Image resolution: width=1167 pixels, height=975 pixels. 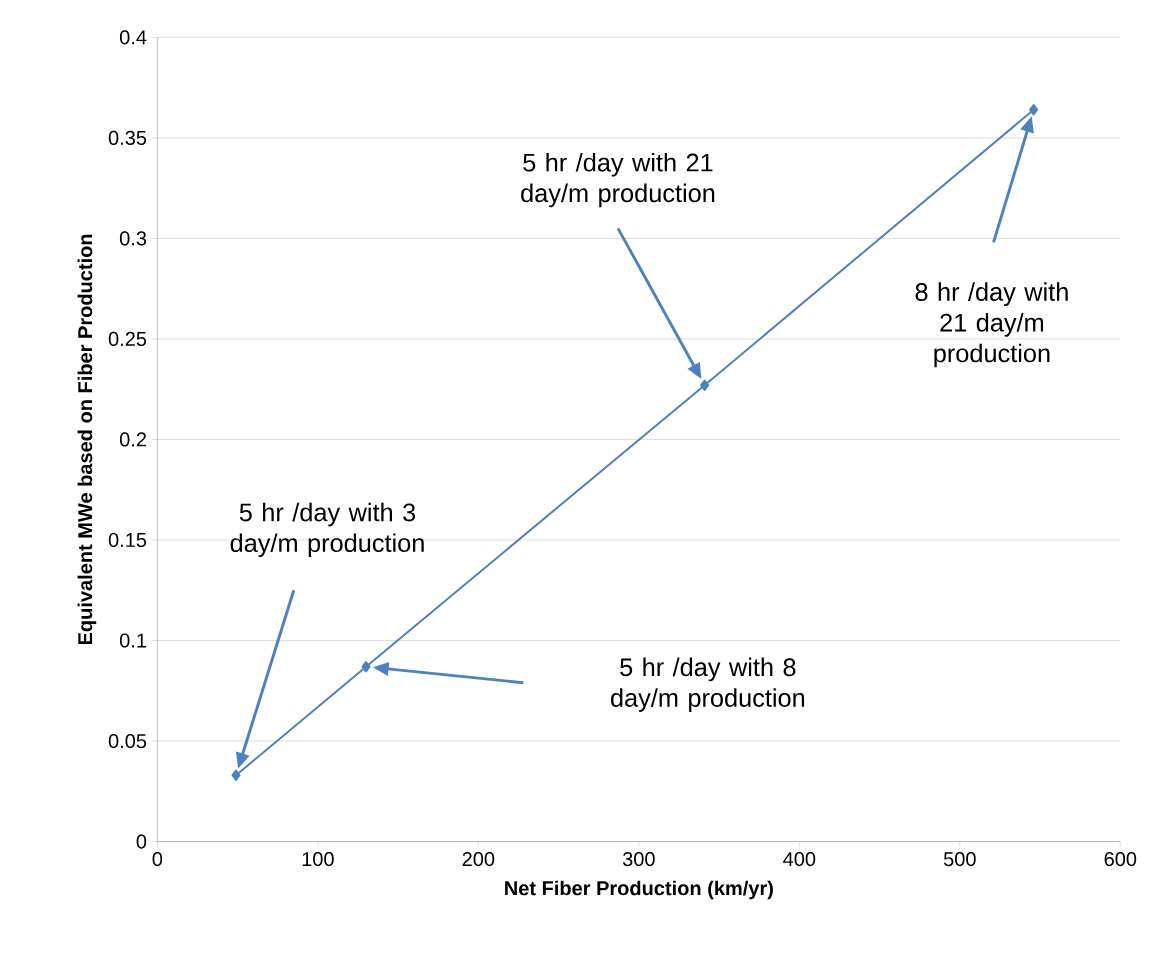 What do you see at coordinates (127, 741) in the screenshot?
I see `y-tick-label: 0.05` at bounding box center [127, 741].